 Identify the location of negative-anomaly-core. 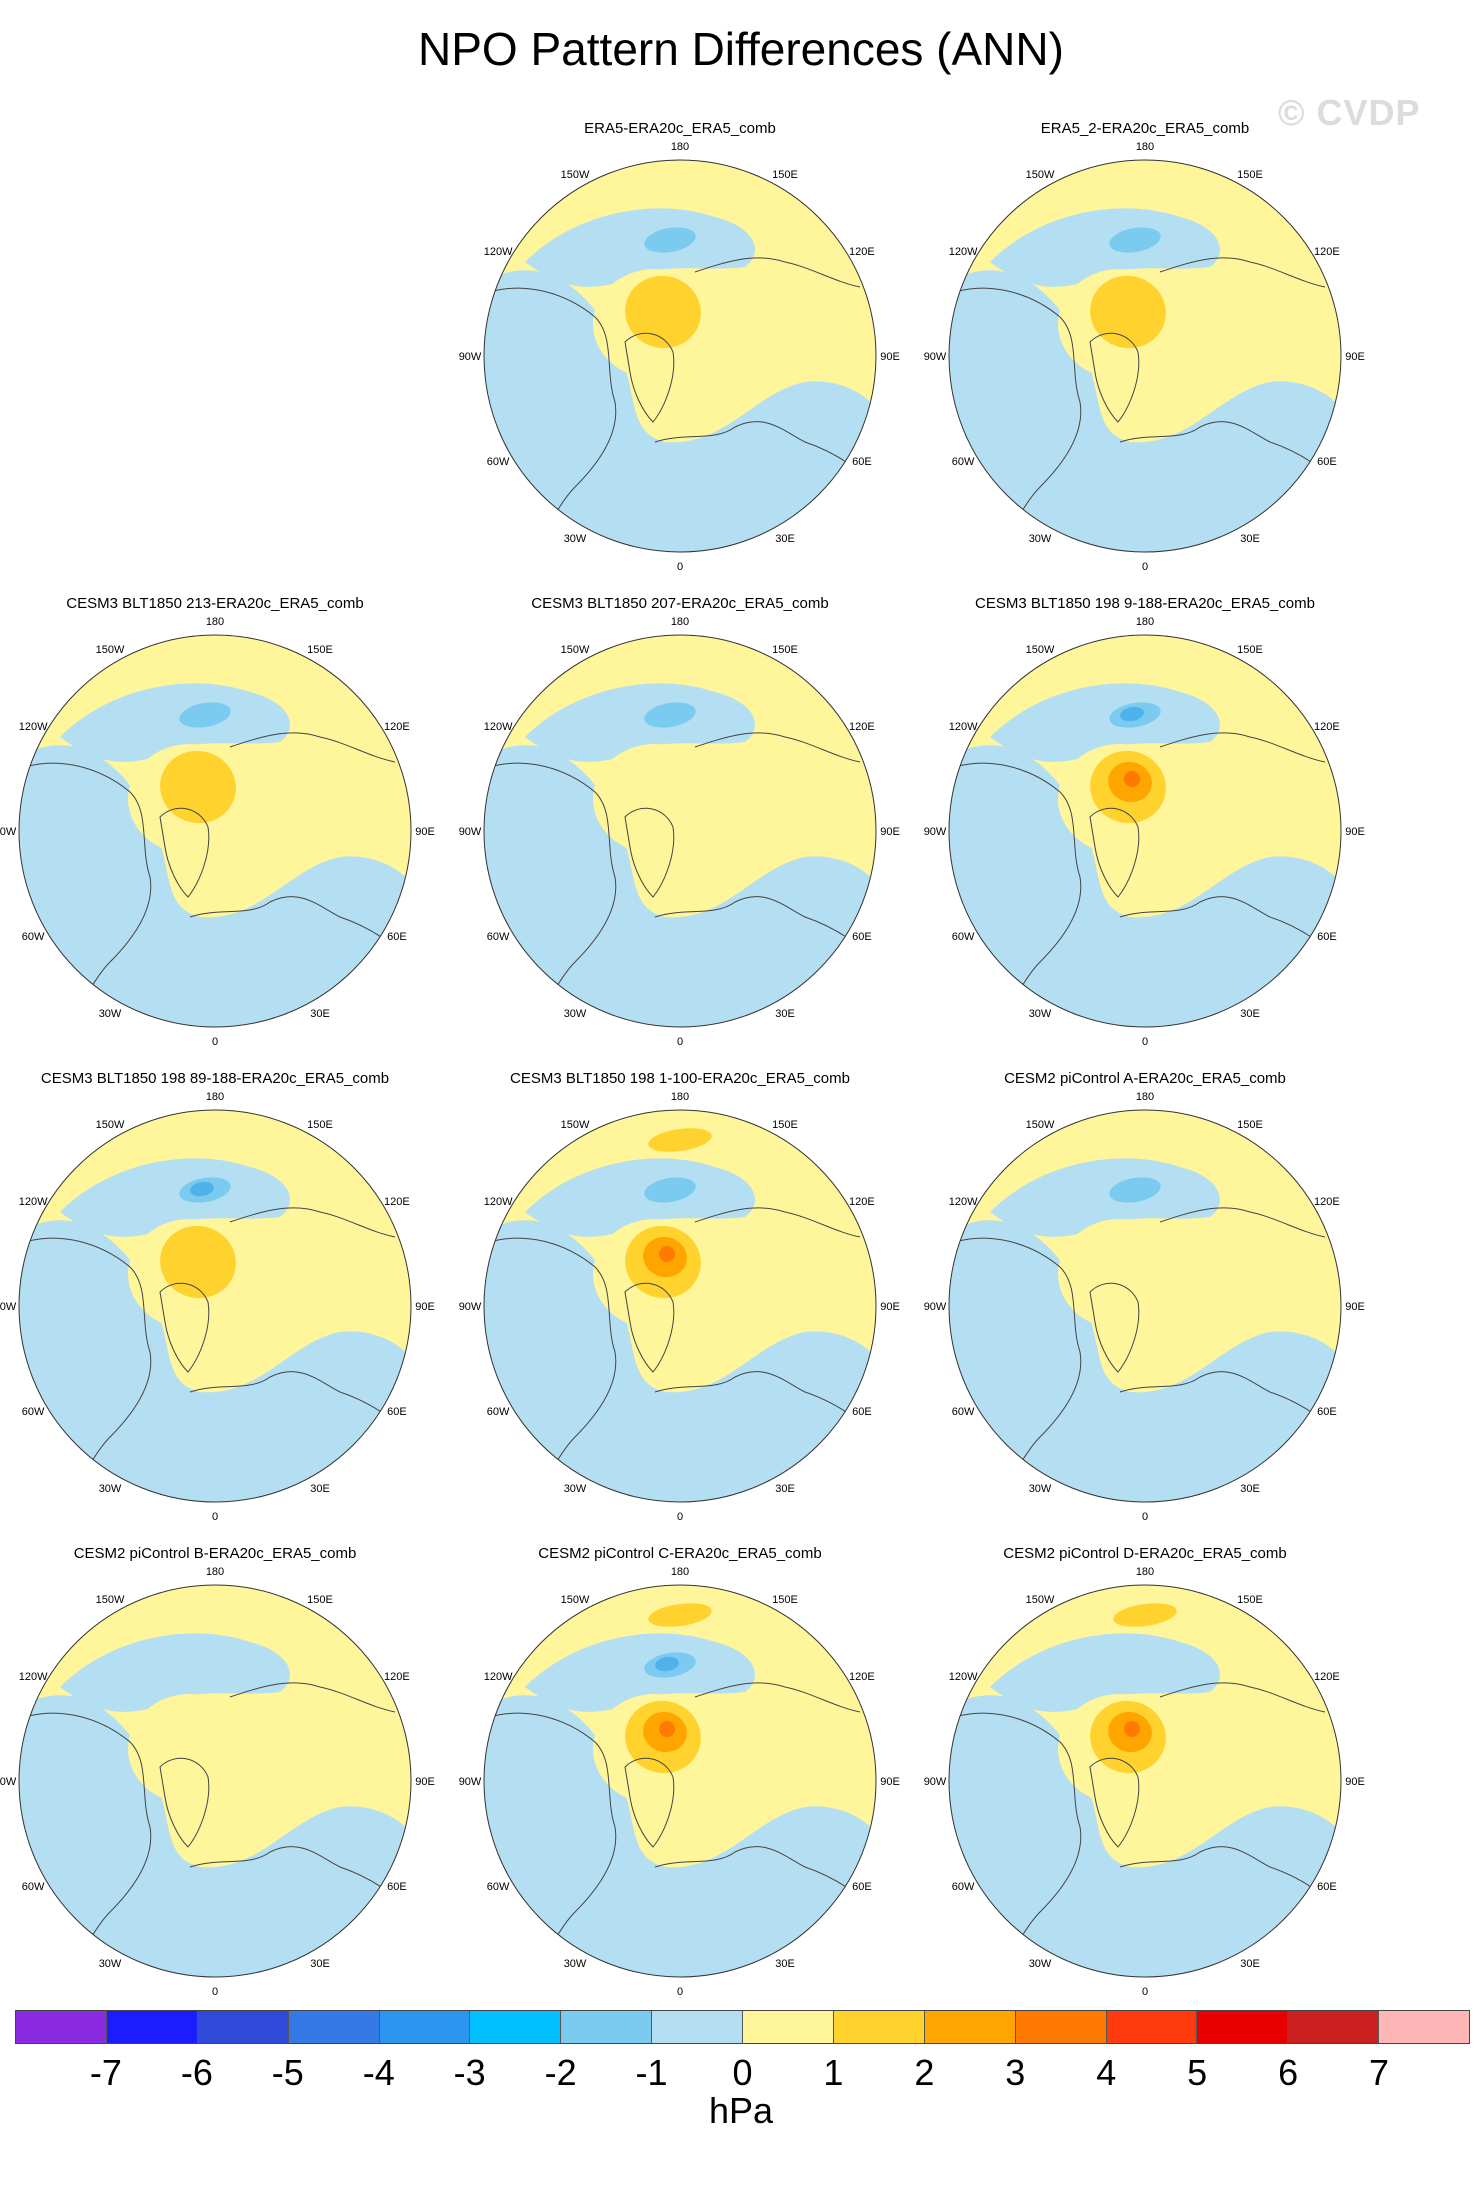
(1135, 240).